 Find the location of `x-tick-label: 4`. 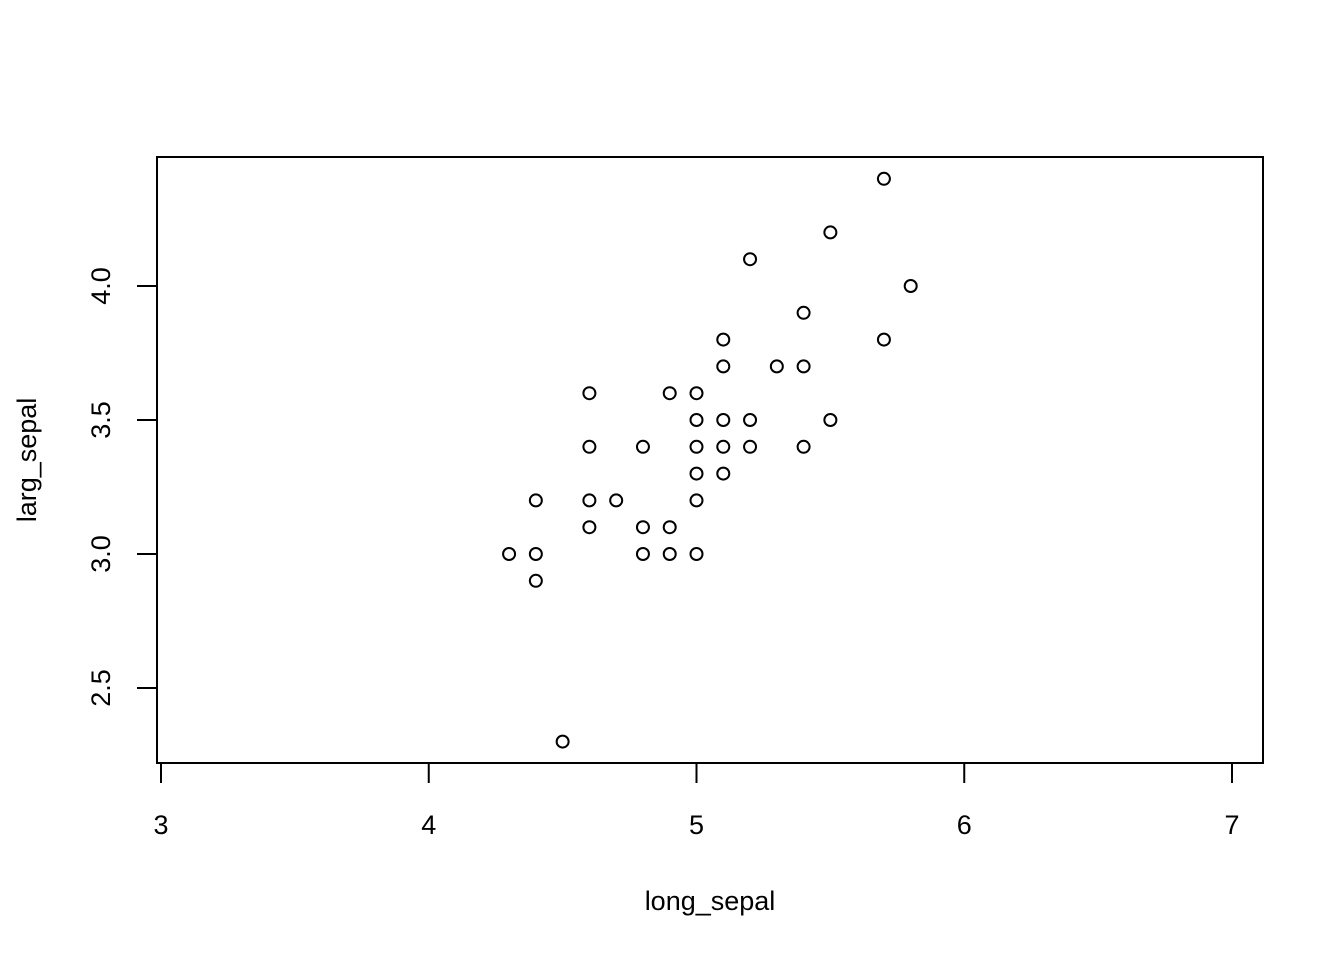

x-tick-label: 4 is located at coordinates (428, 825).